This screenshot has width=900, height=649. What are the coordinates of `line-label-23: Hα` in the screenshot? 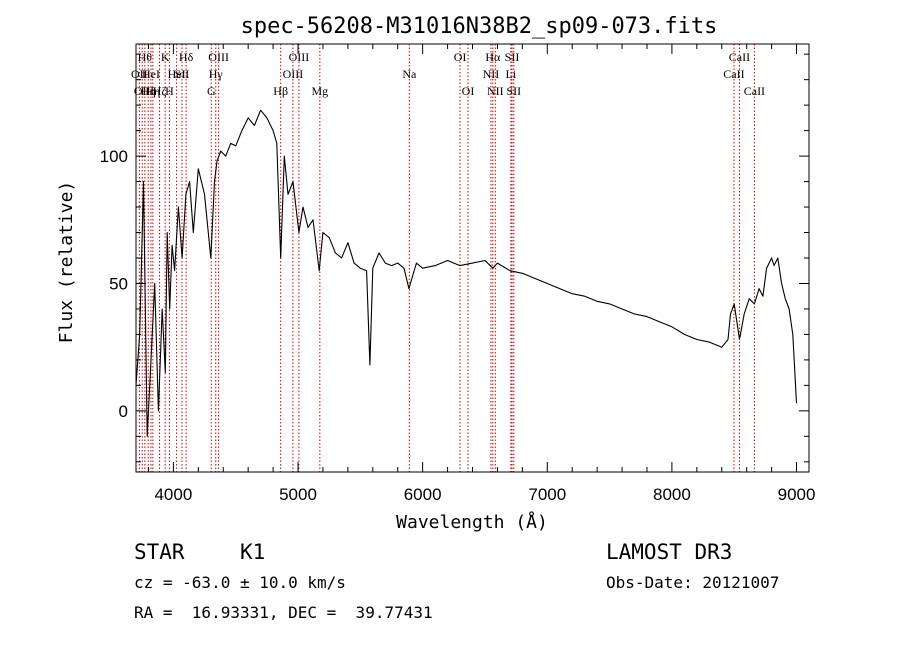 It's located at (493, 57).